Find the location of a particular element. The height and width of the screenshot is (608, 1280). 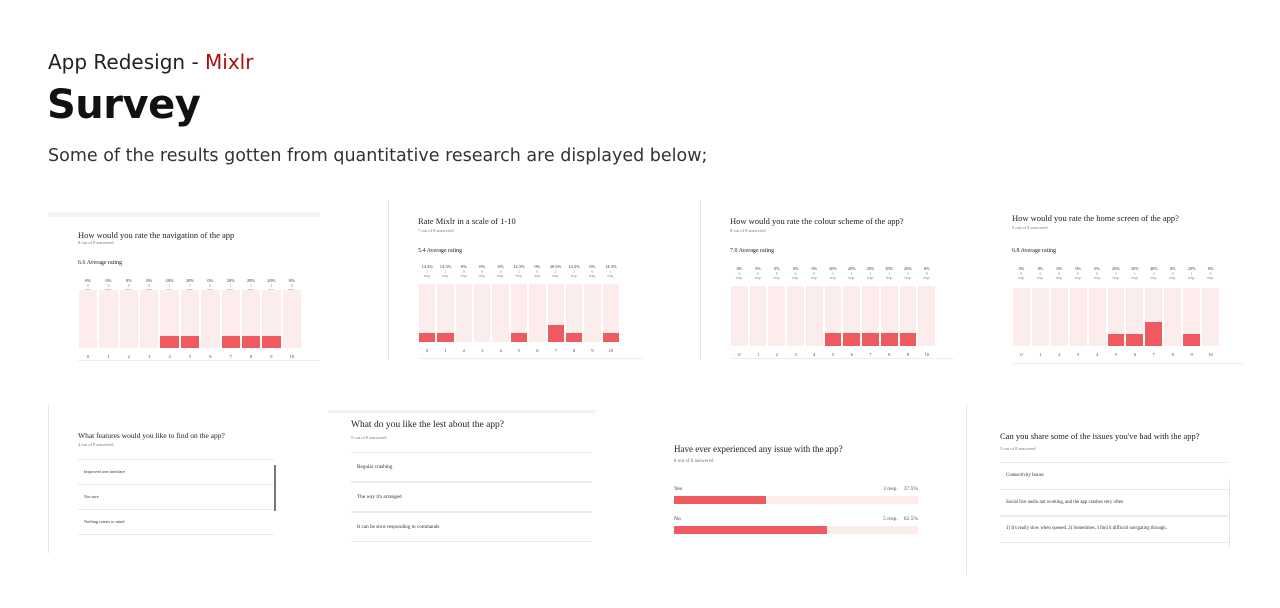

card-left-border is located at coordinates (700, 280).